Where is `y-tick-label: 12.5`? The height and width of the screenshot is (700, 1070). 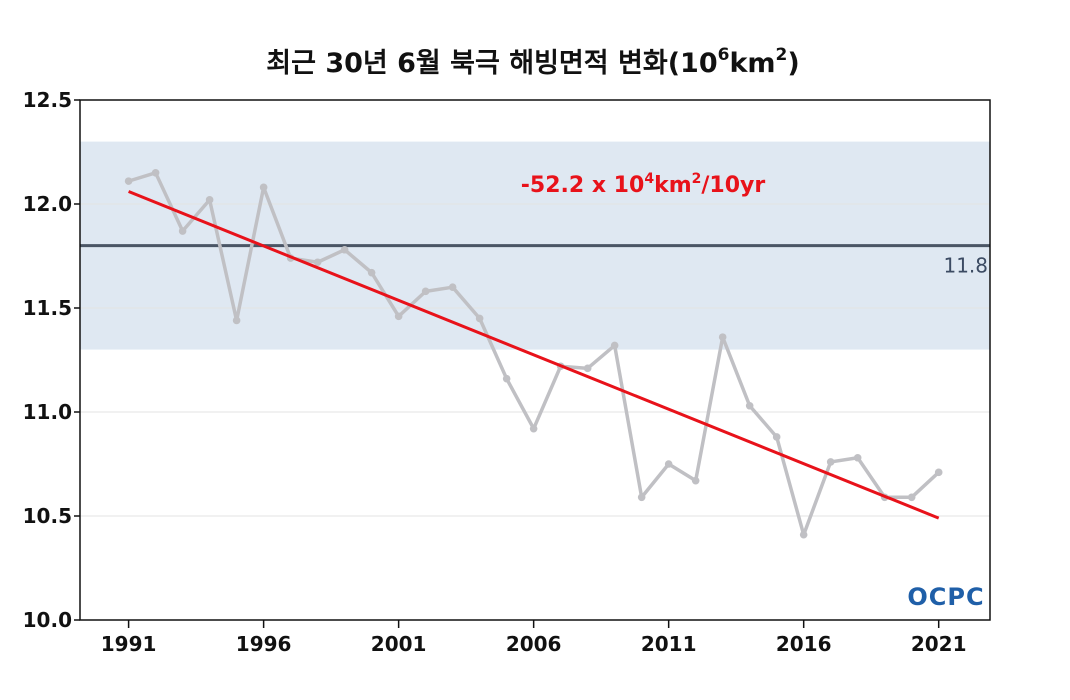 y-tick-label: 12.5 is located at coordinates (47, 100).